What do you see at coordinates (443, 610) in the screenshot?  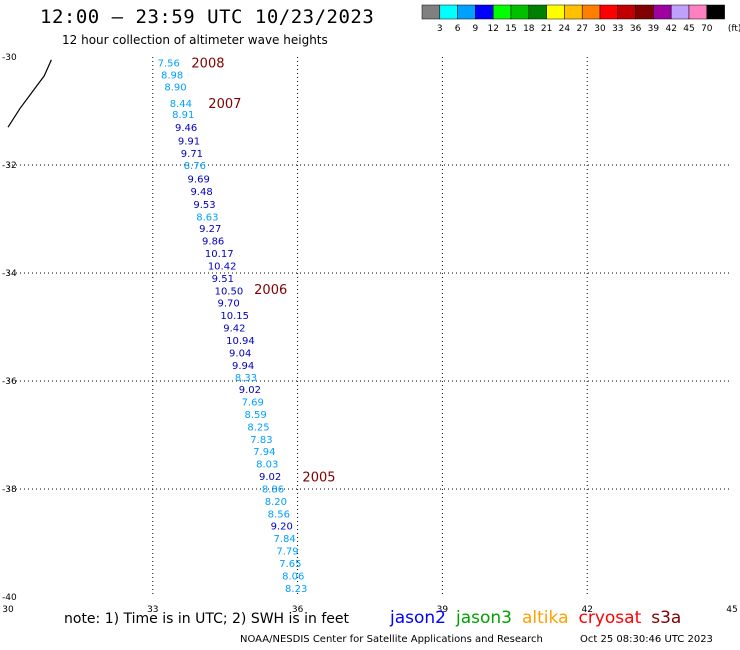 I see `lon-tick-label: 39` at bounding box center [443, 610].